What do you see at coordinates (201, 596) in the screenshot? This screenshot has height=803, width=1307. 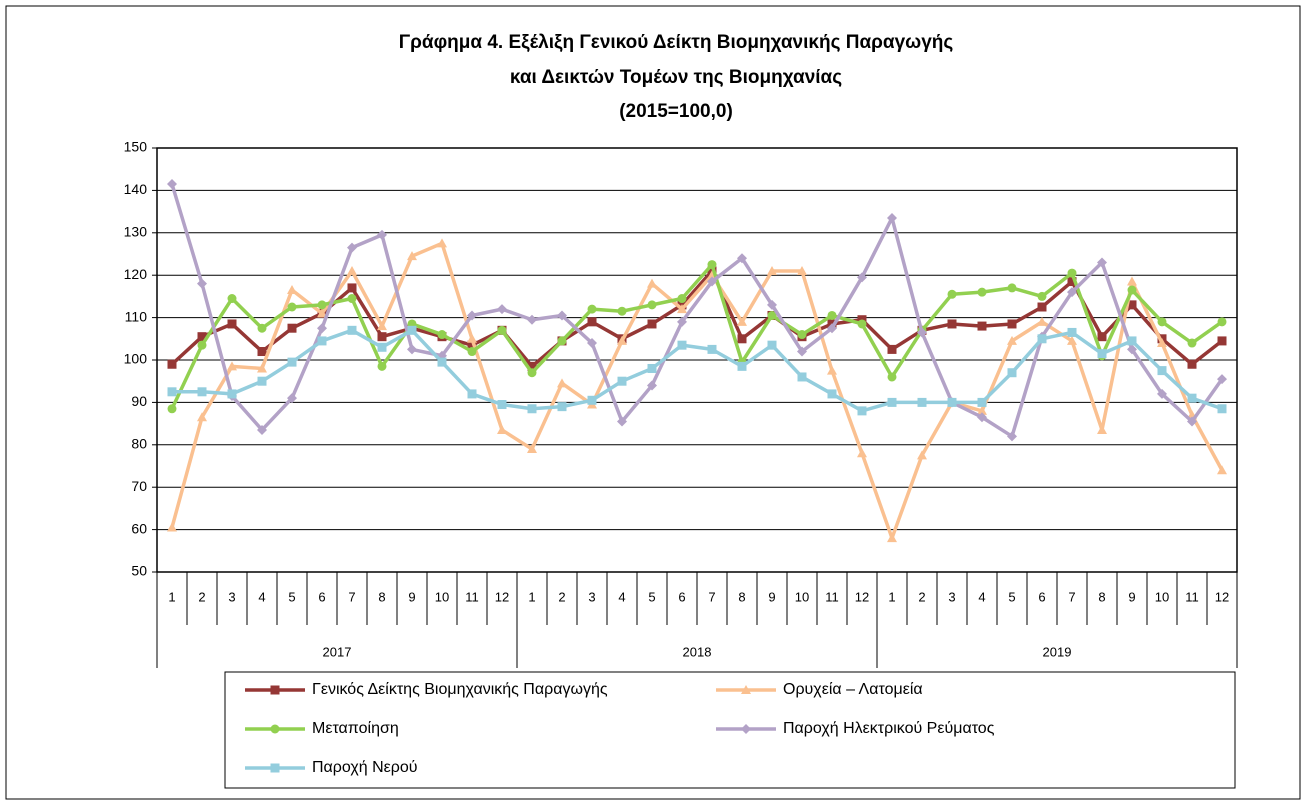 I see `x-tick-label: 2` at bounding box center [201, 596].